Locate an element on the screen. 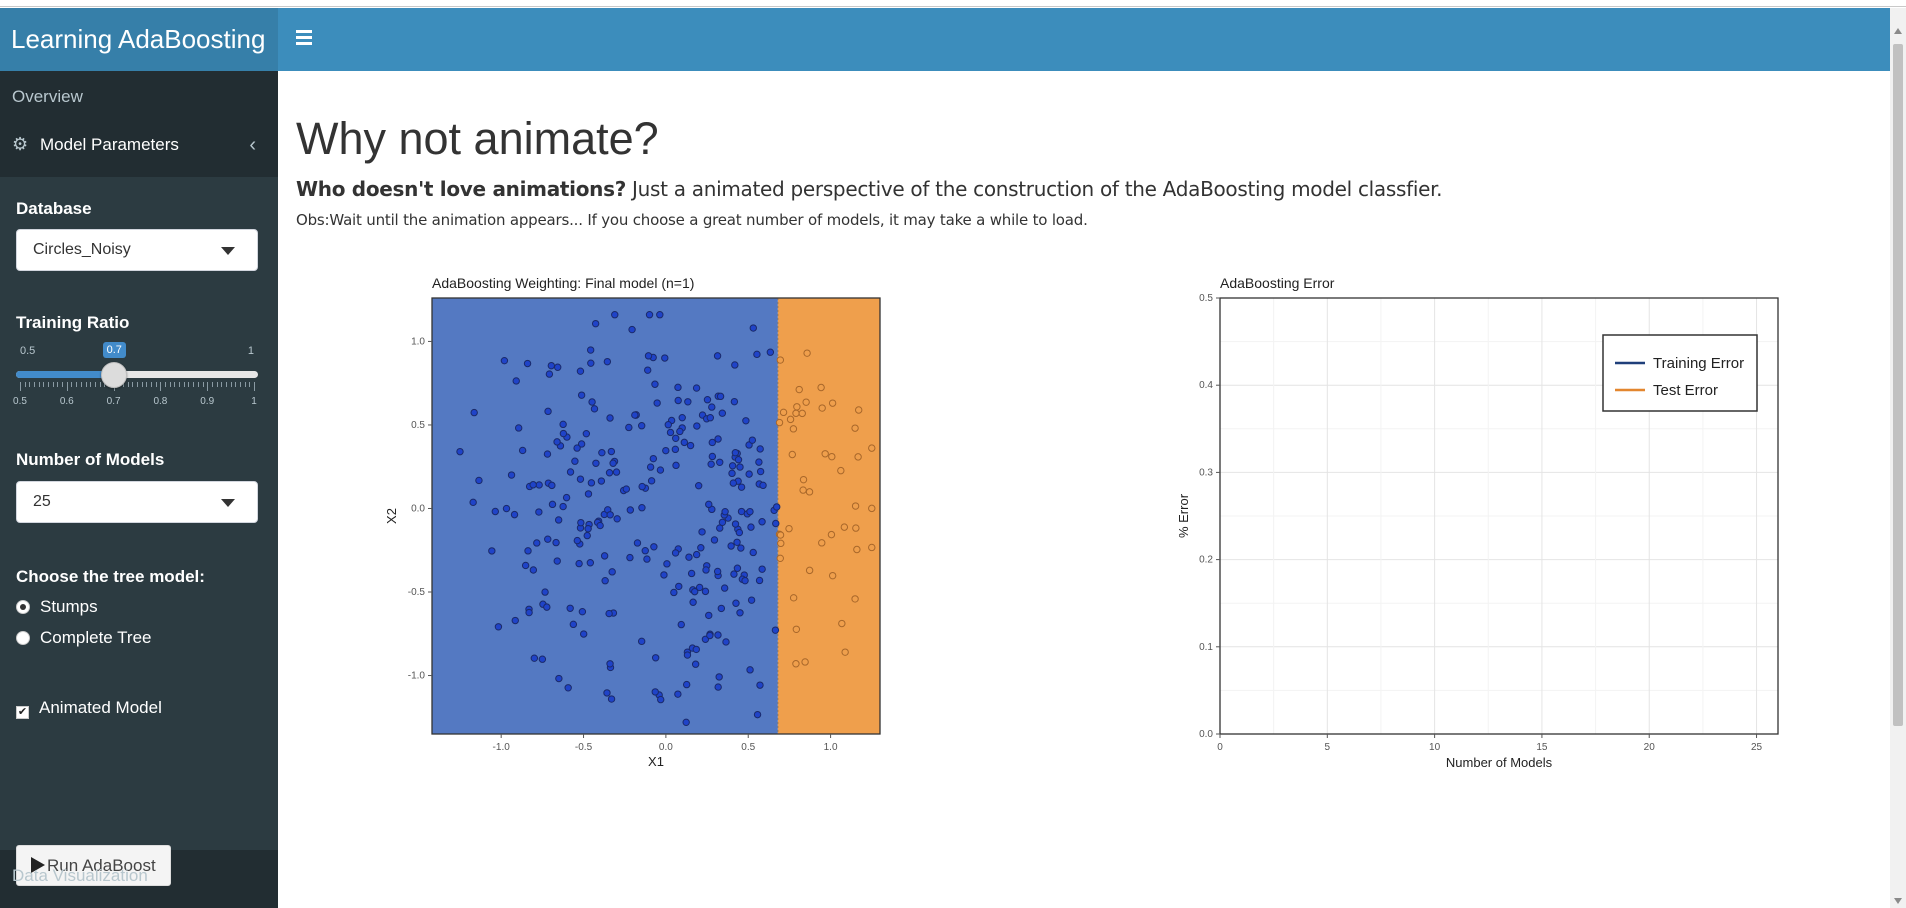  database-select: Circles_Noisy is located at coordinates (137, 250).